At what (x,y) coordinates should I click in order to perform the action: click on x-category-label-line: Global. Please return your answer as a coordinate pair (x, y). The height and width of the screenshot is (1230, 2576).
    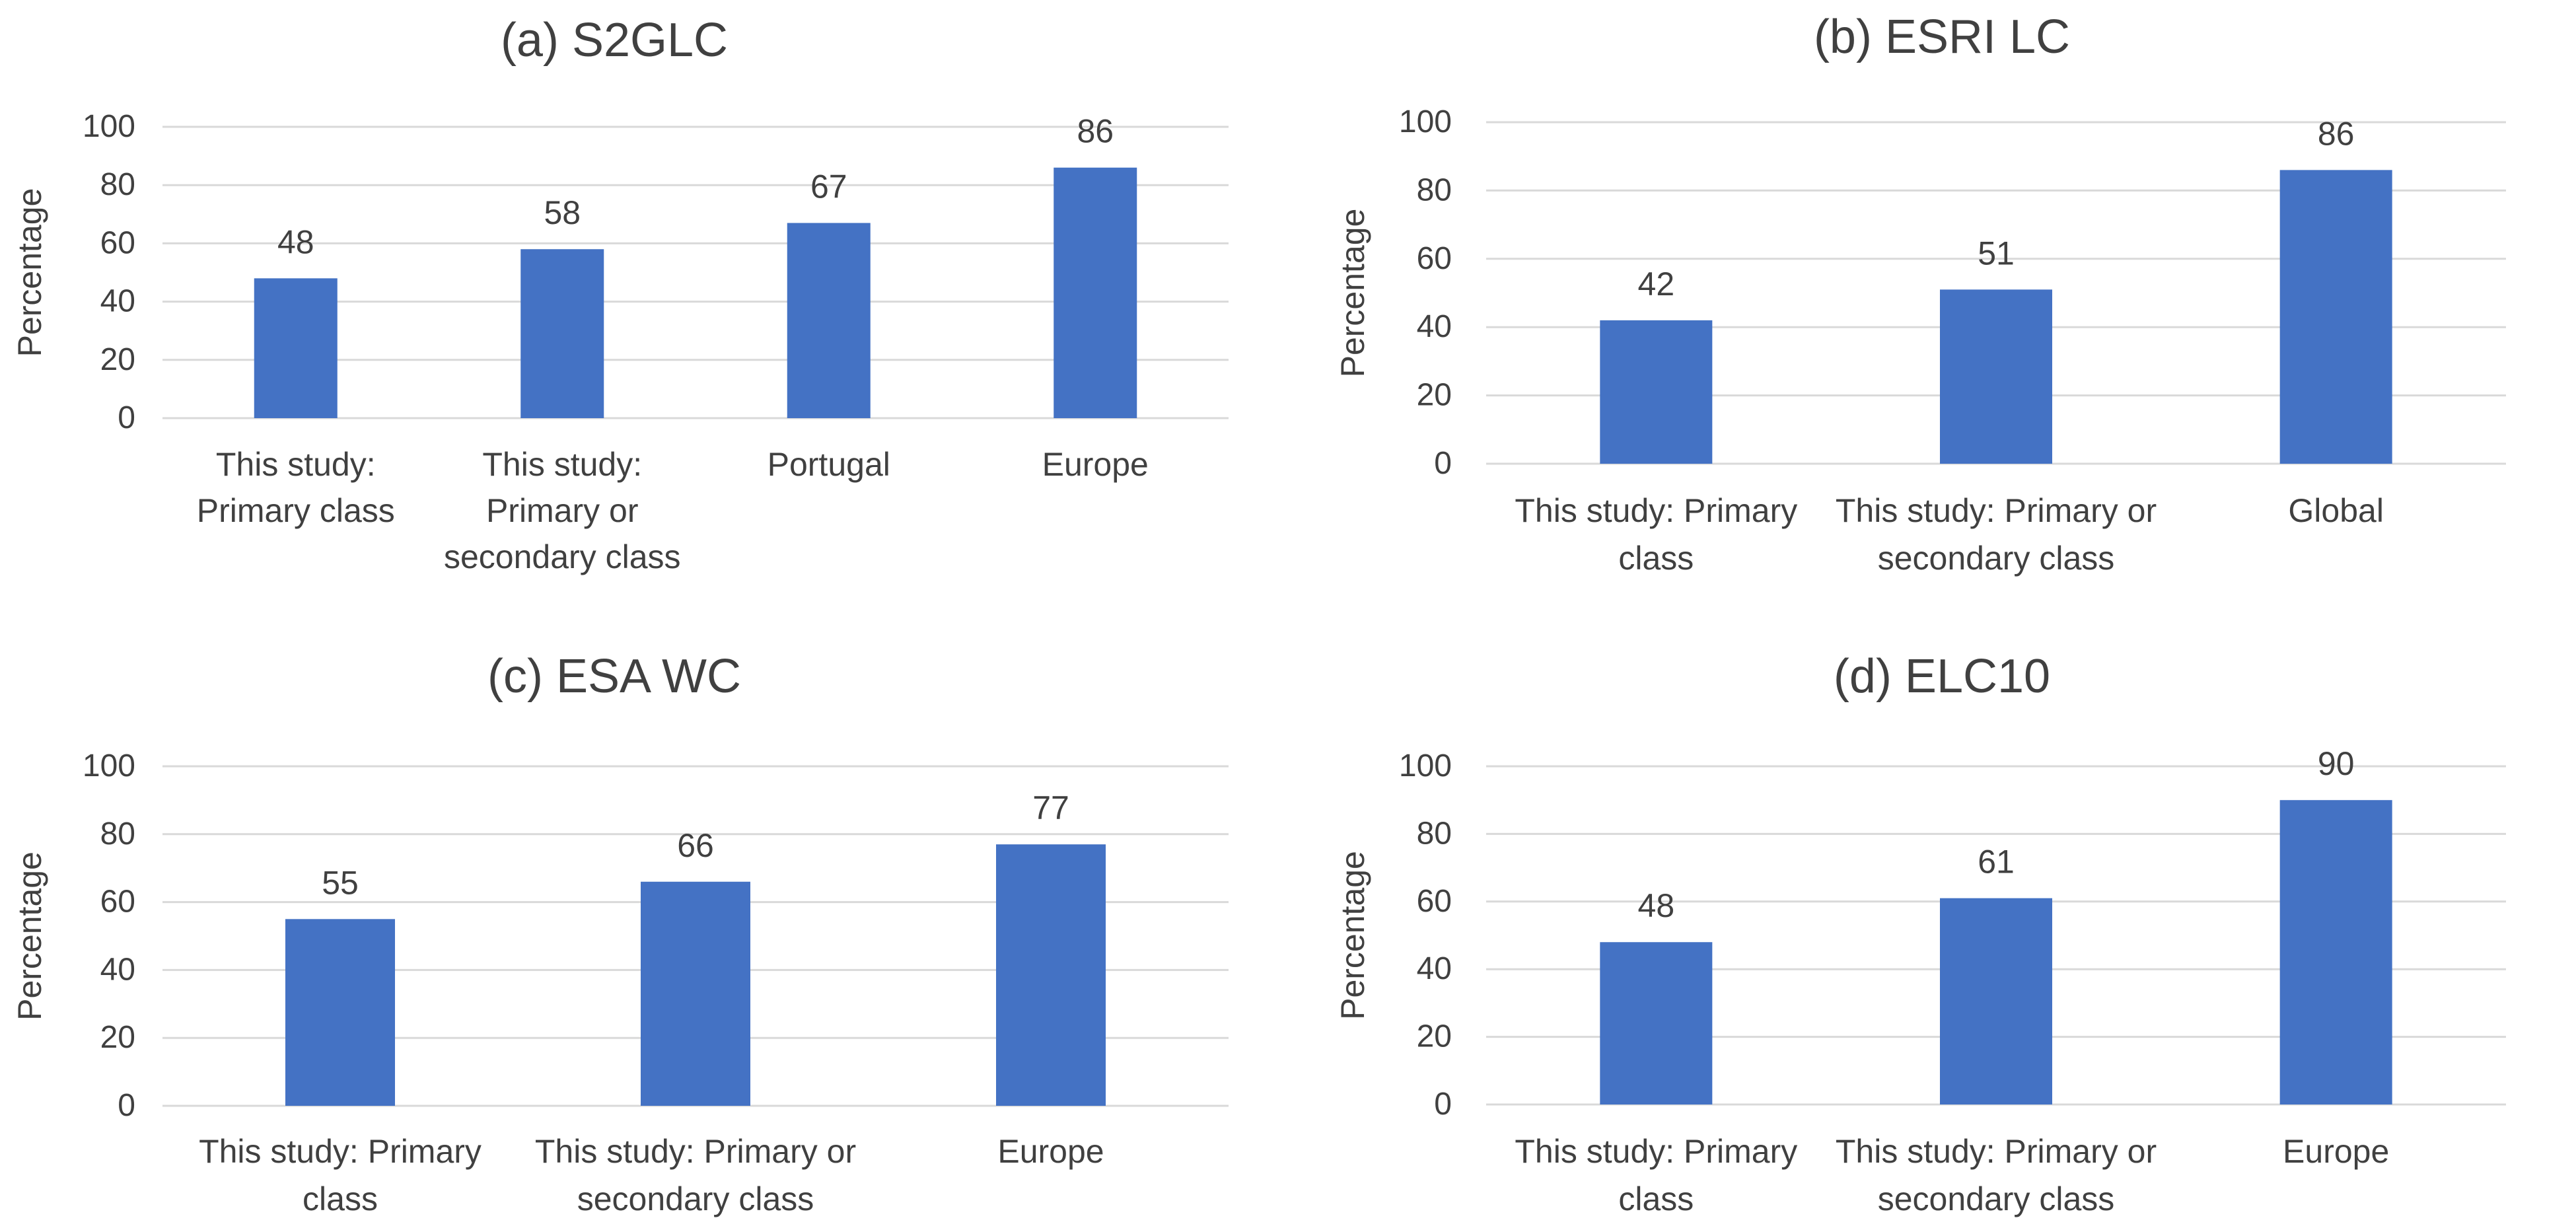
    Looking at the image, I should click on (2336, 511).